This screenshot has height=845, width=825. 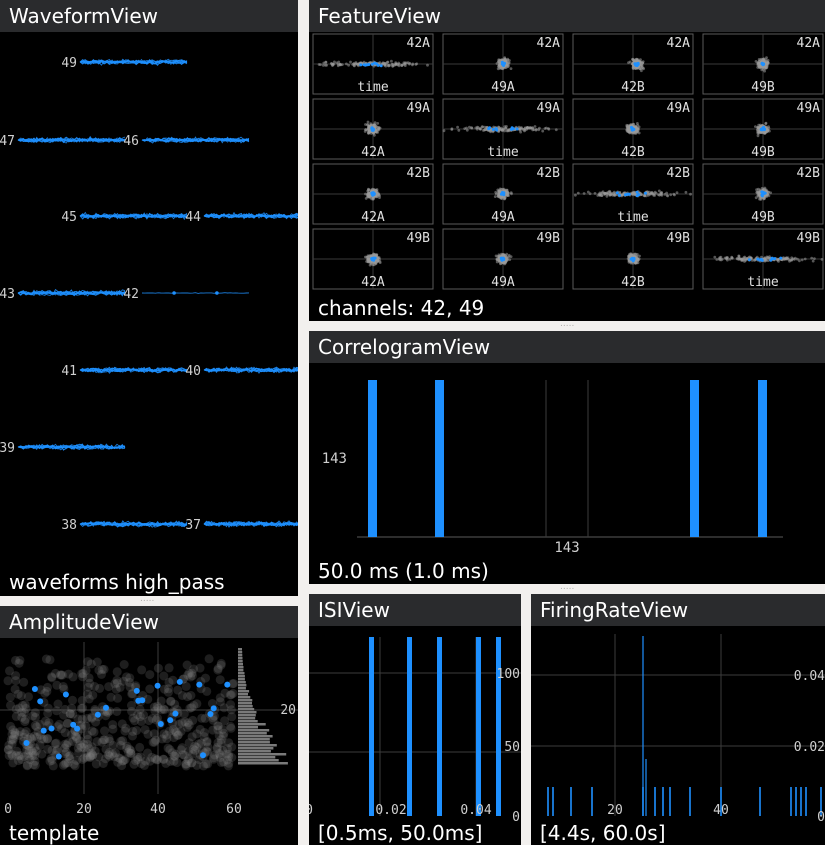 I want to click on amplitude-y-tick: 20, so click(x=288, y=710).